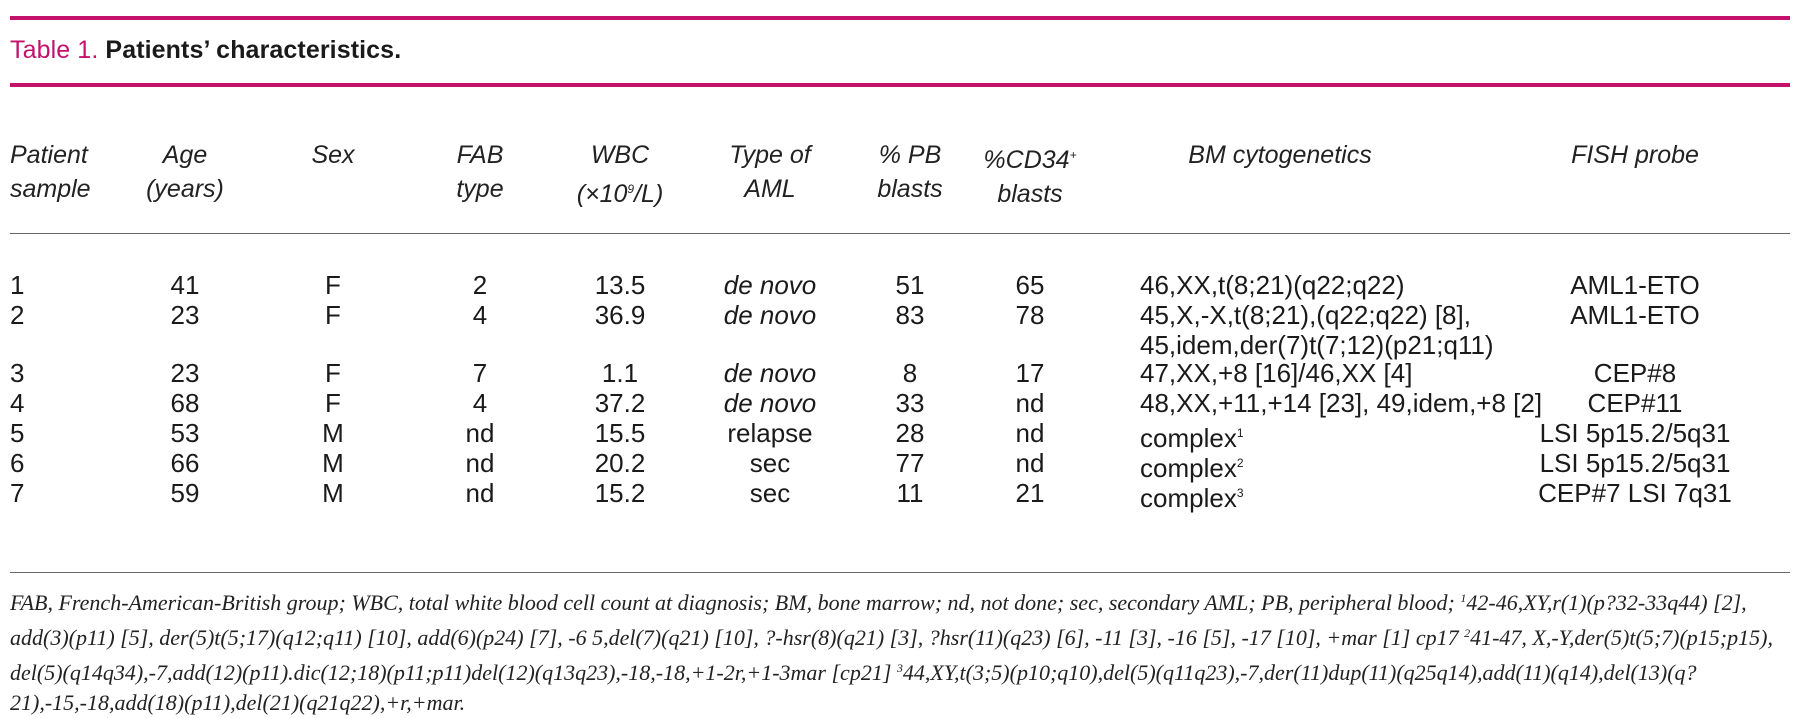  I want to click on cell-age: 59, so click(185, 493).